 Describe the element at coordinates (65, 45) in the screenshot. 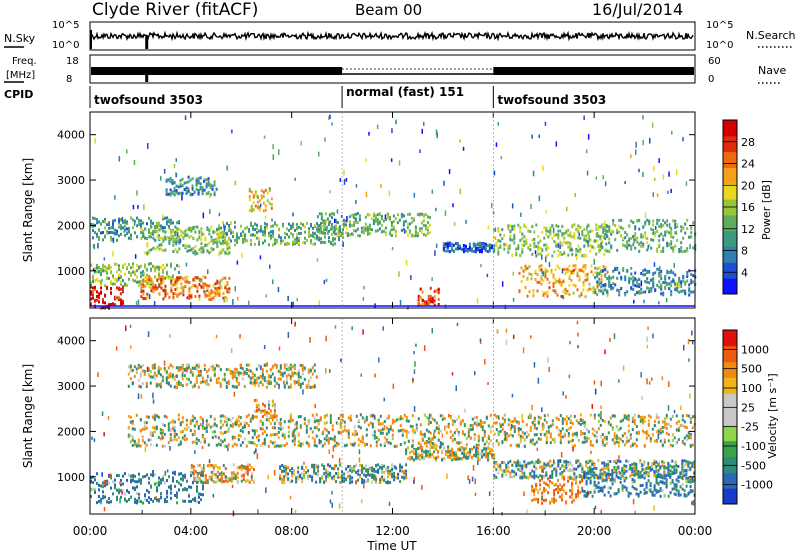

I see `nsky-tick-bottom: 10^0` at that location.